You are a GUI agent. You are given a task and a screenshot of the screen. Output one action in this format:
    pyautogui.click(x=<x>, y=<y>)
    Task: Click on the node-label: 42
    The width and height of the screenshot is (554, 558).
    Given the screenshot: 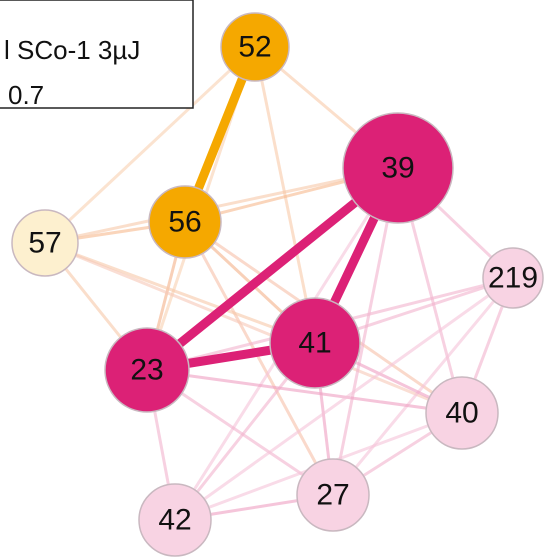 What is the action you would take?
    pyautogui.click(x=174, y=520)
    